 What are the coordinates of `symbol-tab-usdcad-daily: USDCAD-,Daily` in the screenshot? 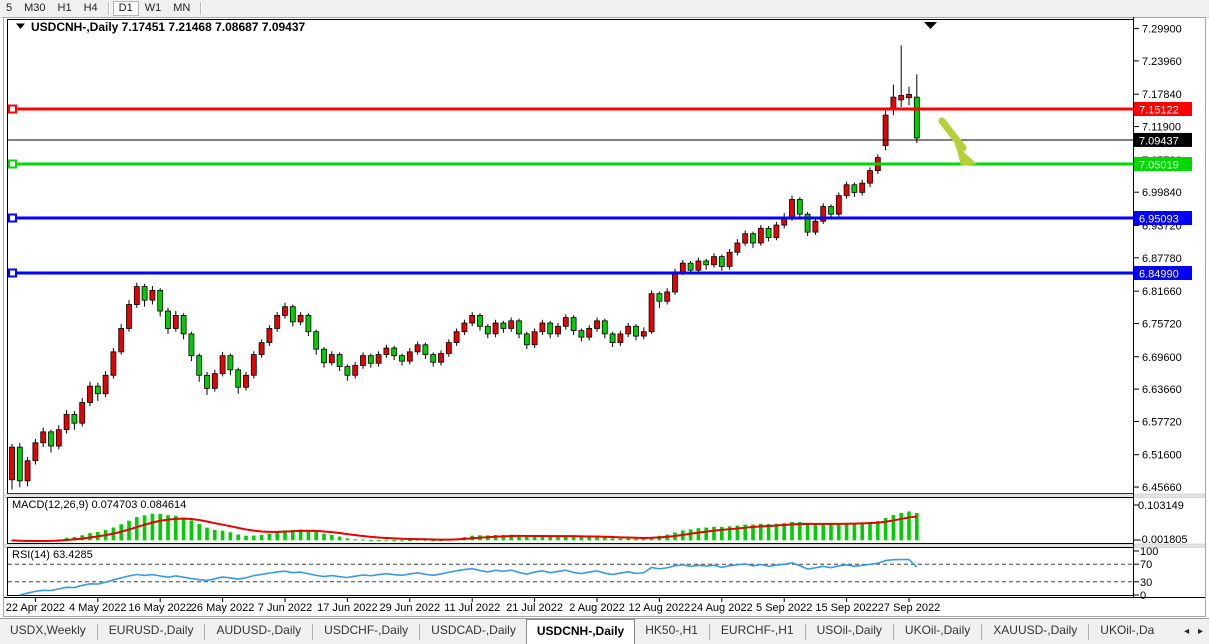 It's located at (473, 630).